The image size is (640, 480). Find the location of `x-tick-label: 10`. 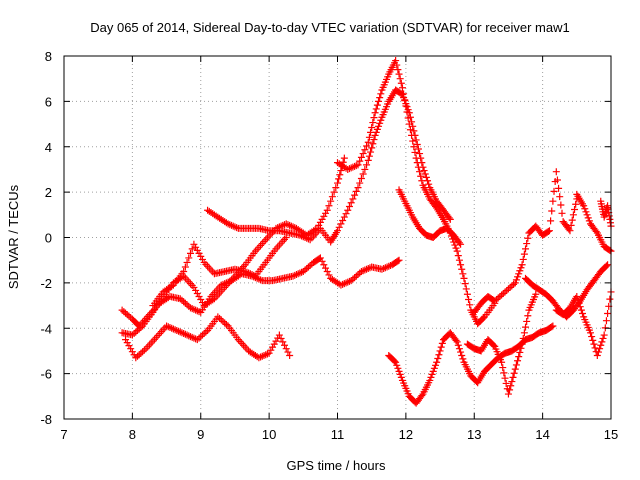

x-tick-label: 10 is located at coordinates (269, 434).